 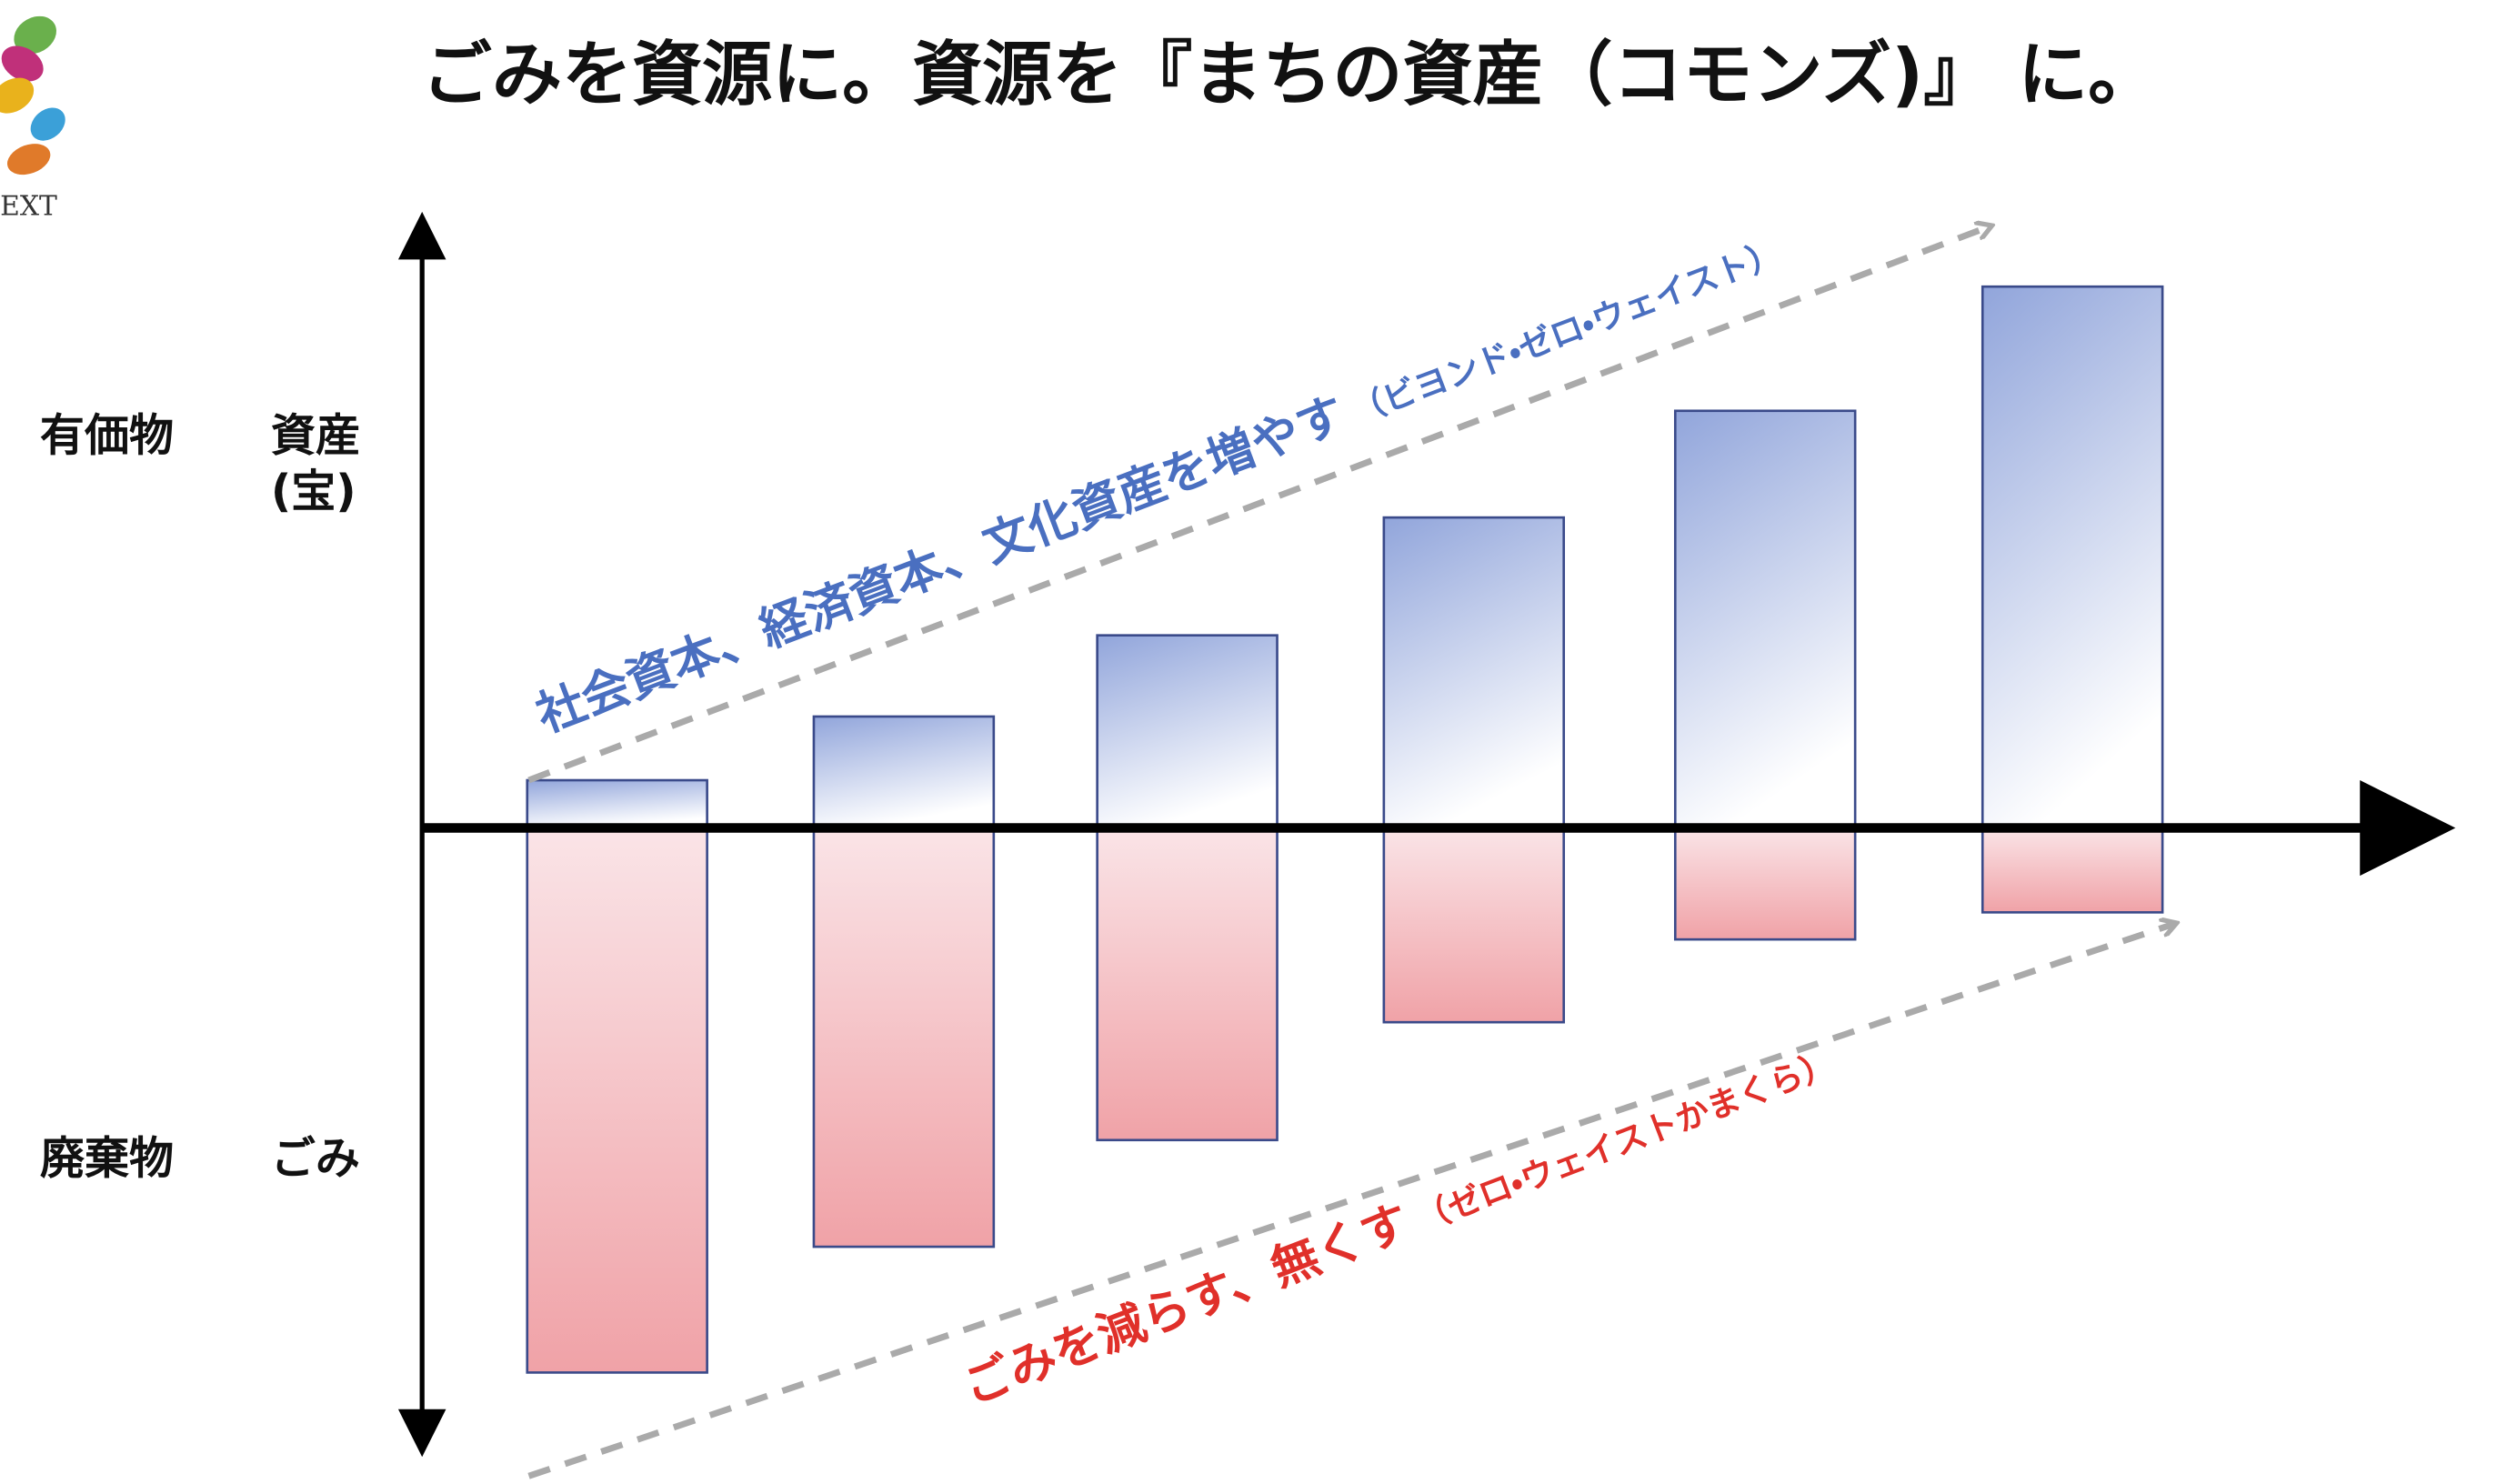 I want to click on label-treasure: (宝), so click(x=313, y=491).